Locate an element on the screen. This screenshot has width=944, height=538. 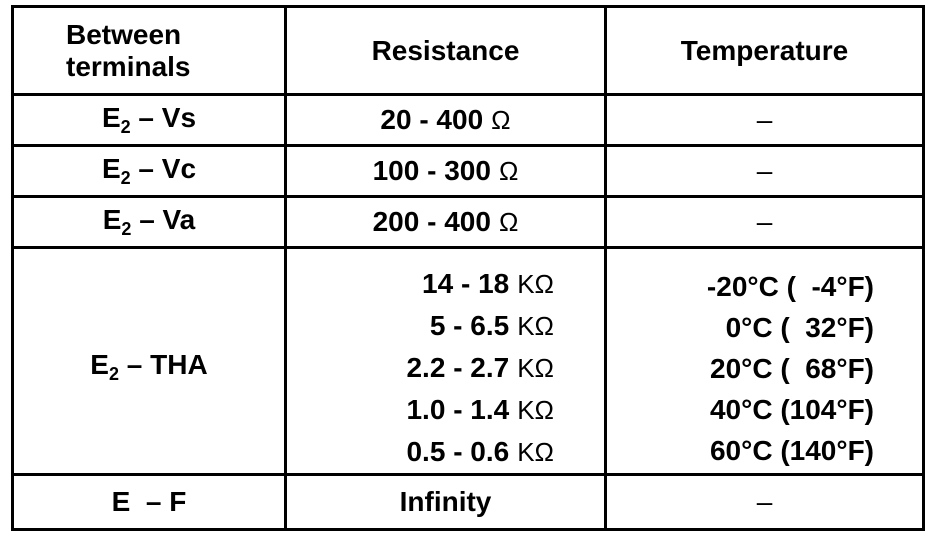
terminal-rest: – Vc is located at coordinates (163, 168).